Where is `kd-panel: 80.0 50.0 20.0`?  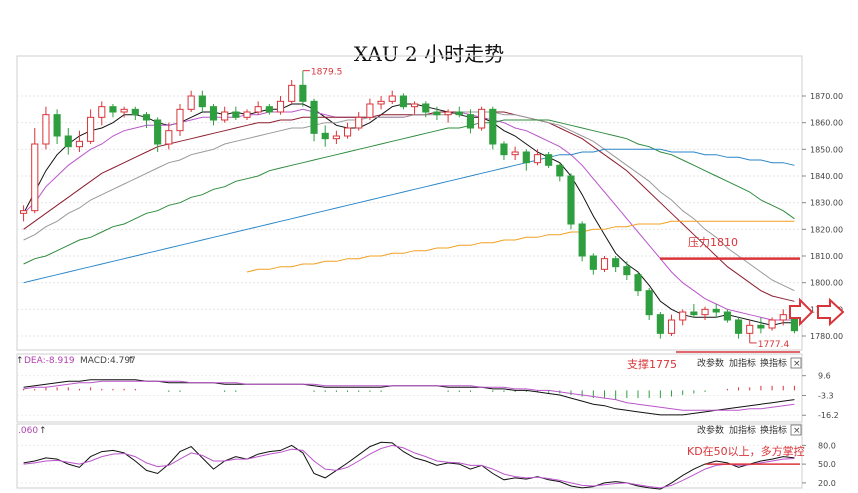 kd-panel: 80.0 50.0 20.0 is located at coordinates (426, 465).